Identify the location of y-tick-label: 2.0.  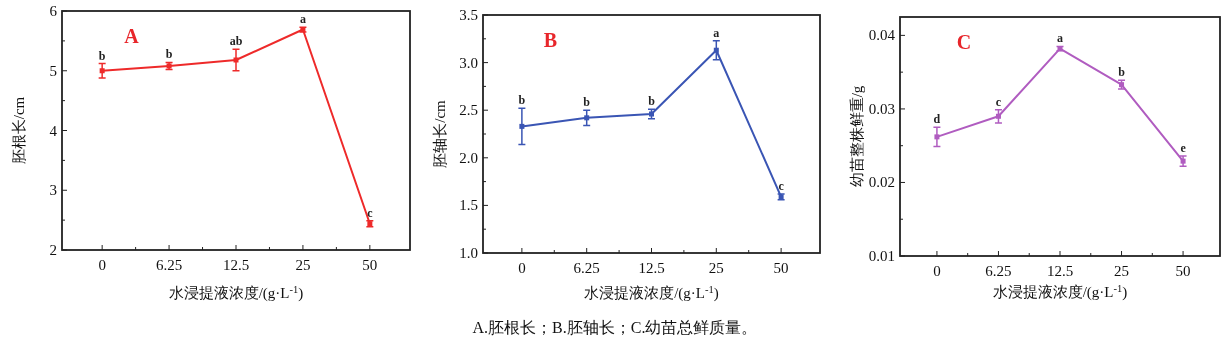
(468, 157).